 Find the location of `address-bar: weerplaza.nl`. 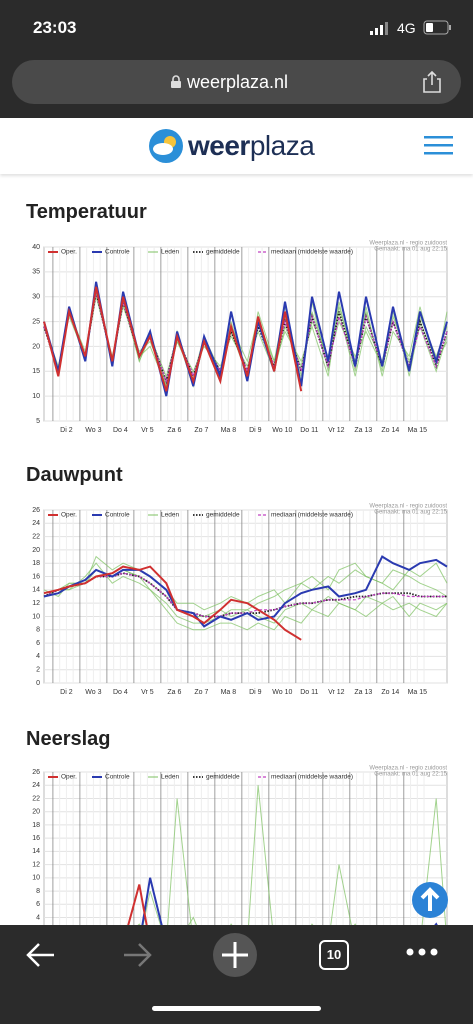

address-bar: weerplaza.nl is located at coordinates (236, 82).